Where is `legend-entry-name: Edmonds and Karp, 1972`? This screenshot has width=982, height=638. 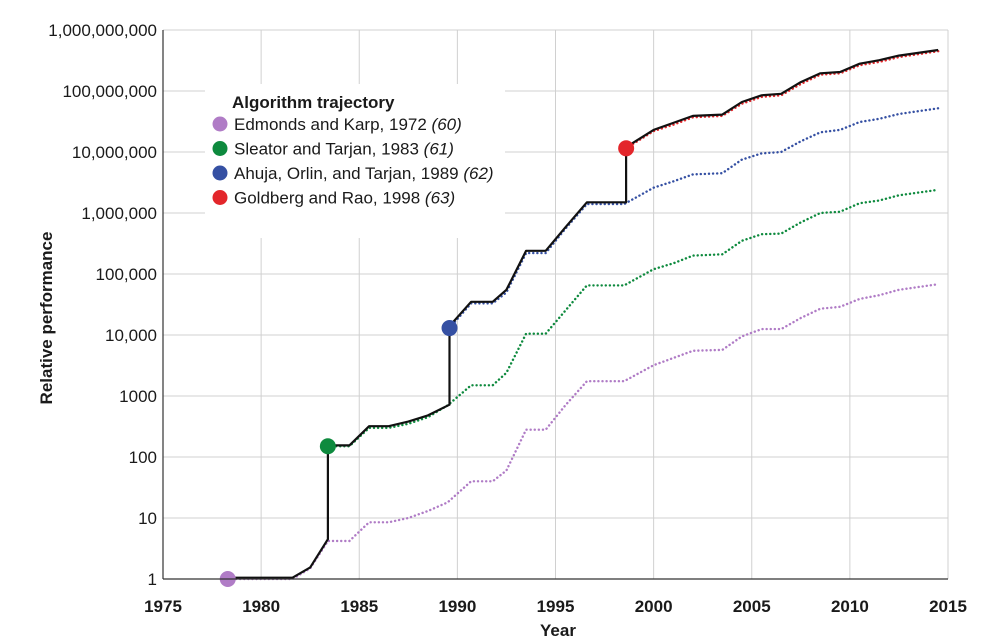
legend-entry-name: Edmonds and Karp, 1972 is located at coordinates (333, 124).